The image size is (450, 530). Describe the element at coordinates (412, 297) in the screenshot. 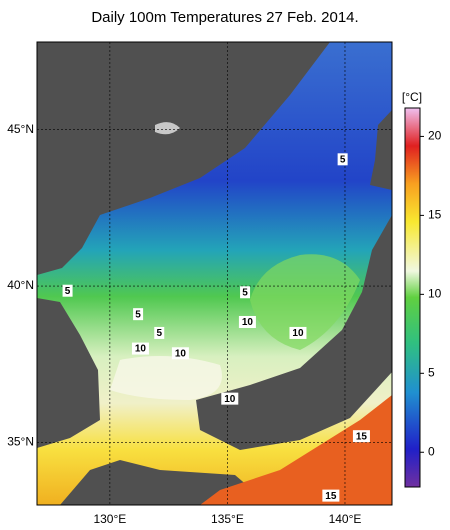

I see `colorbar` at that location.